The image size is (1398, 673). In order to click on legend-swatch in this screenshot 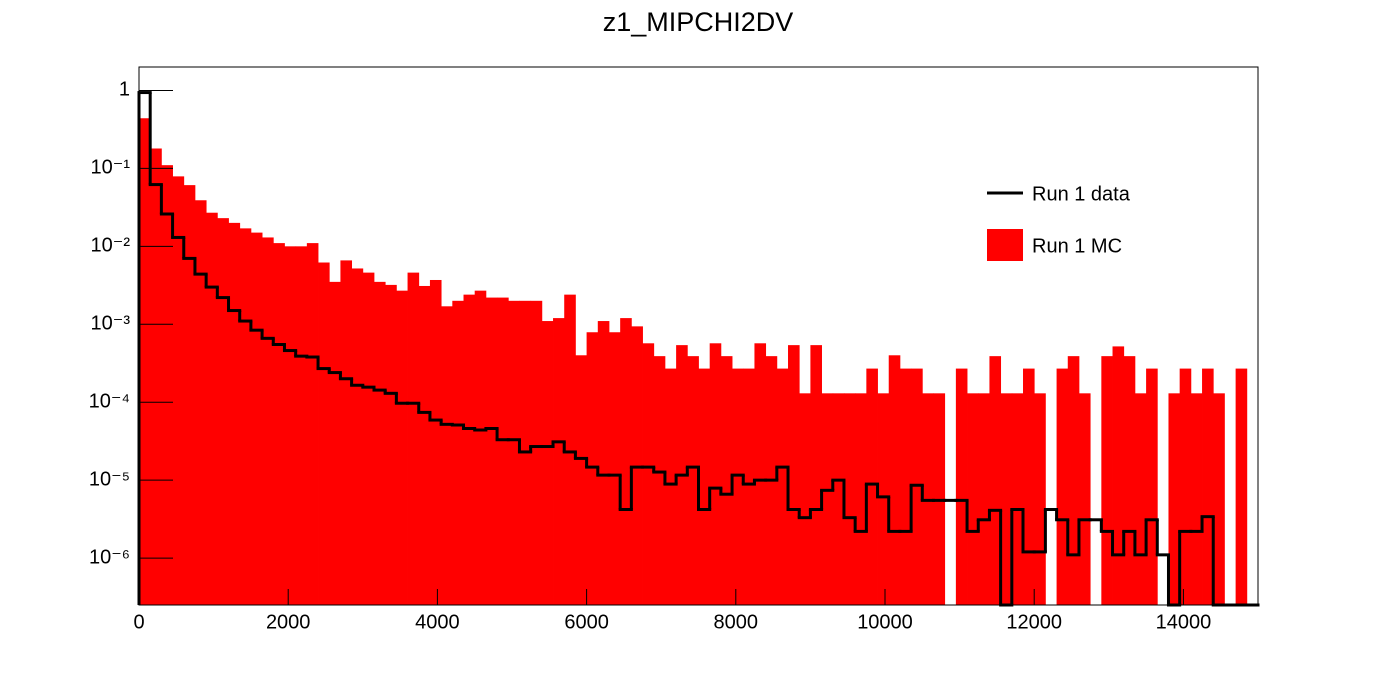, I will do `click(1005, 245)`.